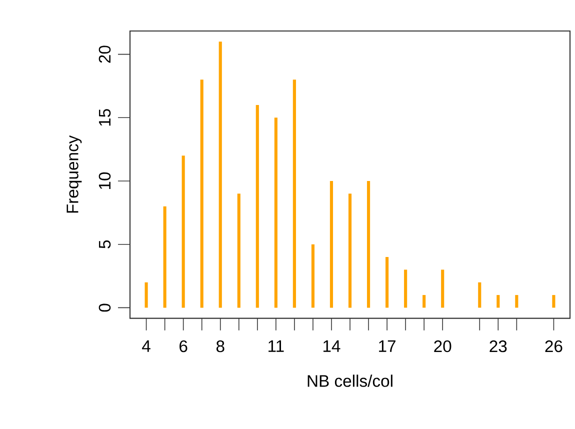  I want to click on x-tick-label: 20, so click(443, 346).